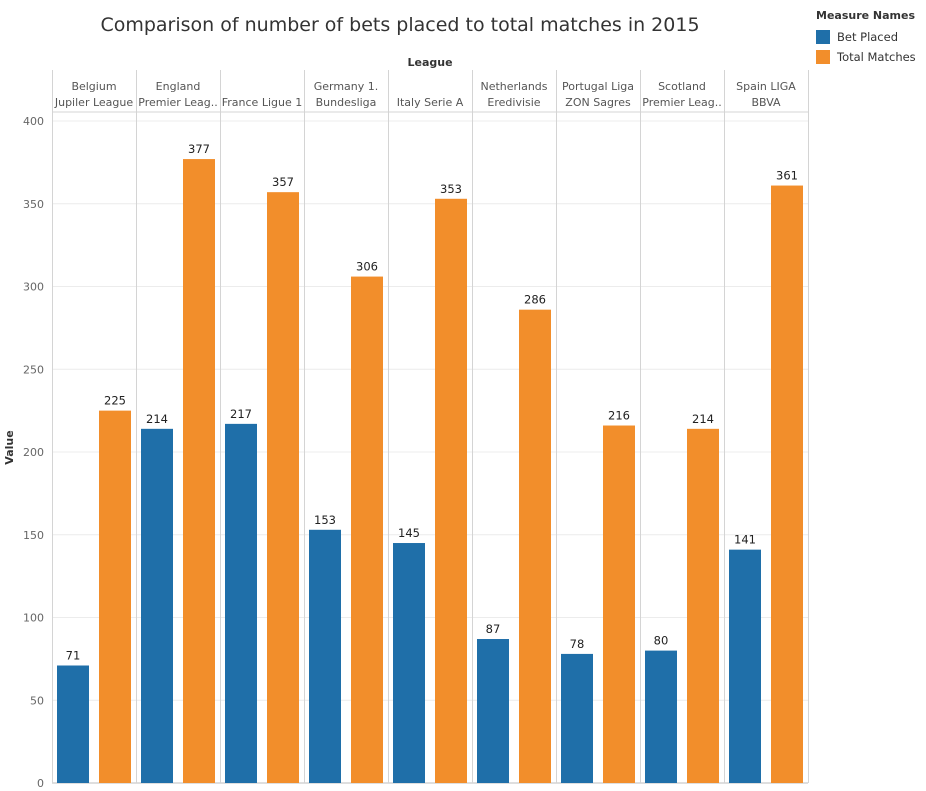 This screenshot has width=926, height=791. I want to click on y-tick-label: 350, so click(33, 204).